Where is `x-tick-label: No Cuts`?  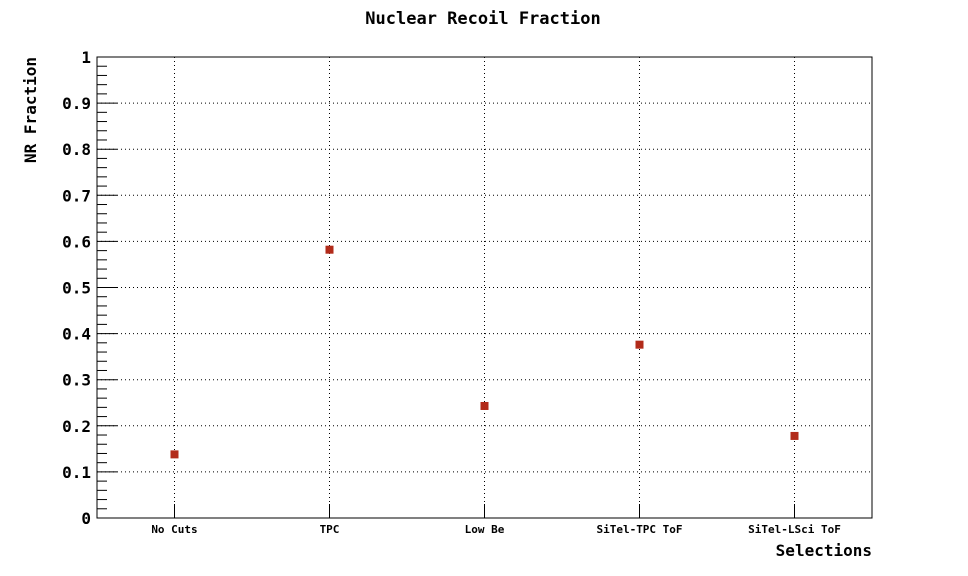
x-tick-label: No Cuts is located at coordinates (174, 529).